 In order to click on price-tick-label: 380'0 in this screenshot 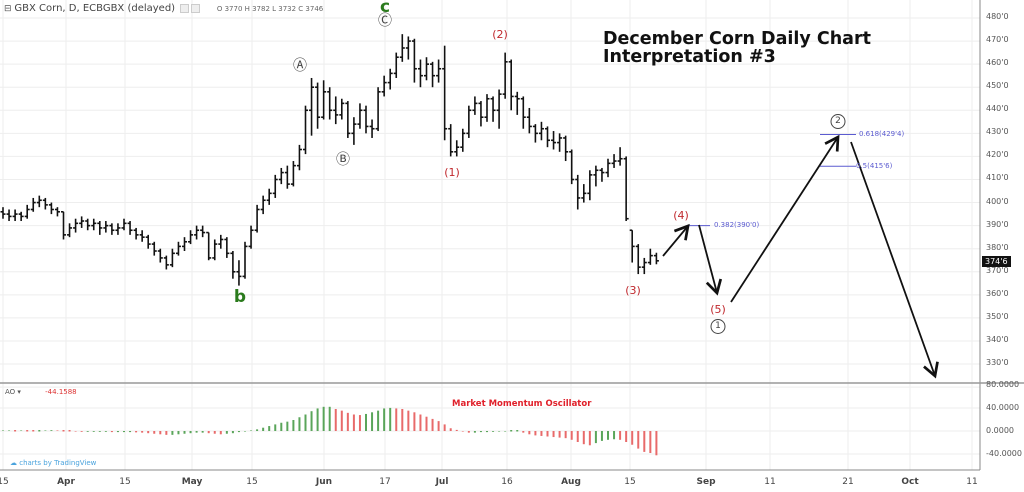, I will do `click(997, 247)`.